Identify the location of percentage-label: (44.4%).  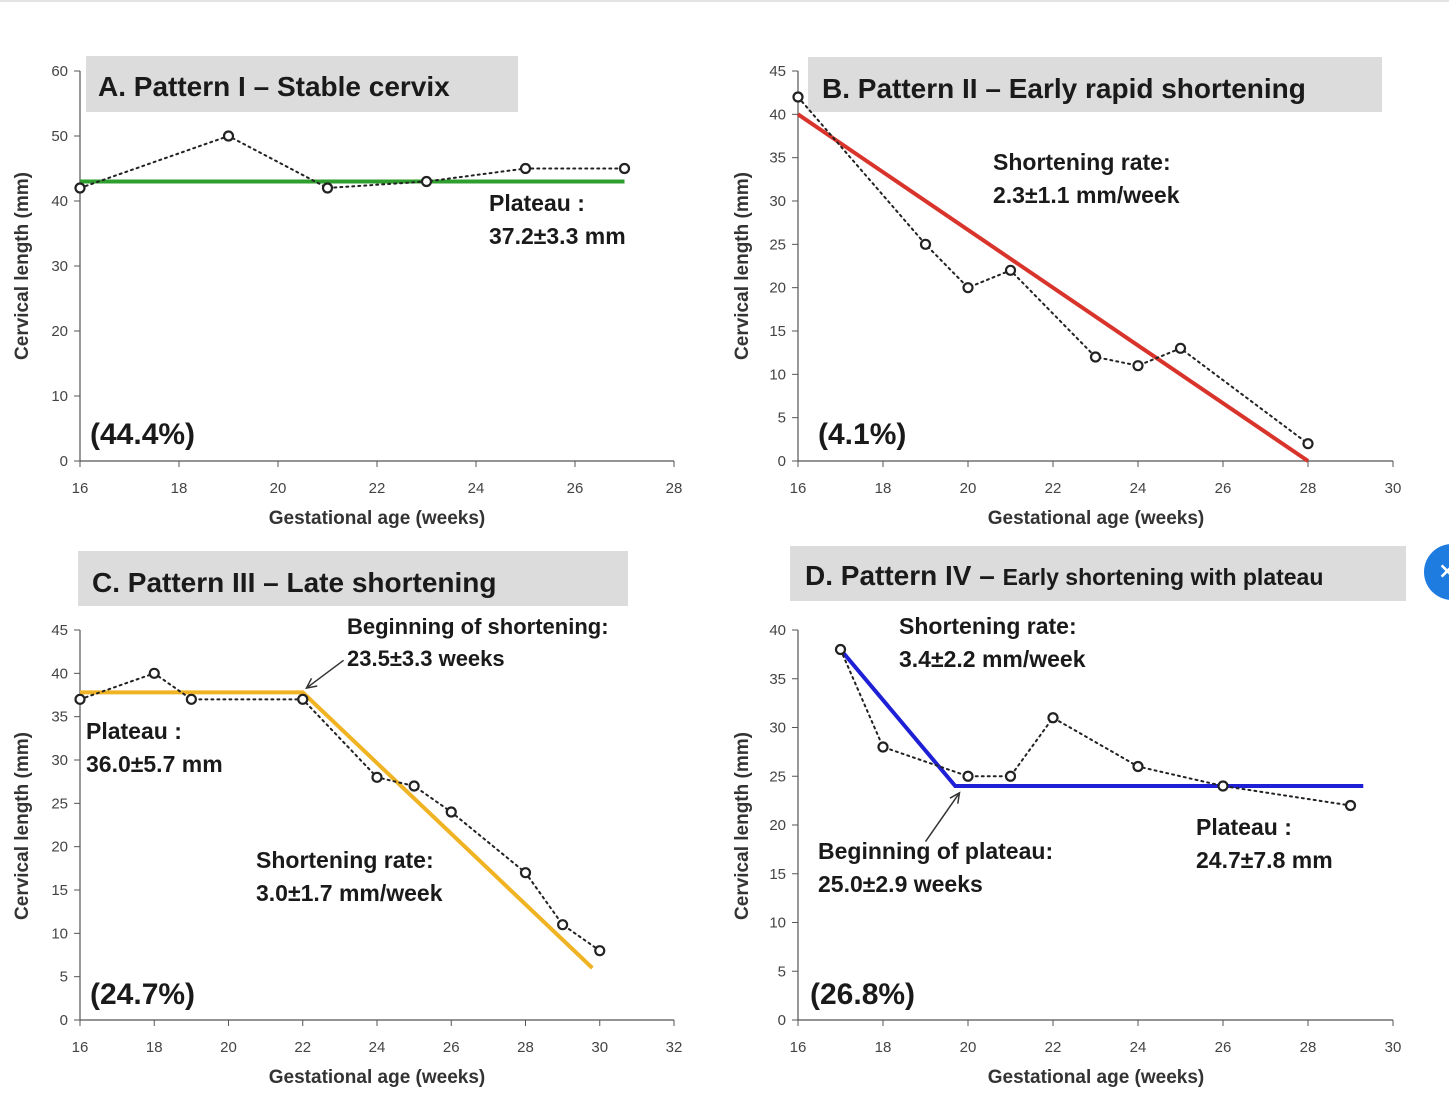
(142, 434).